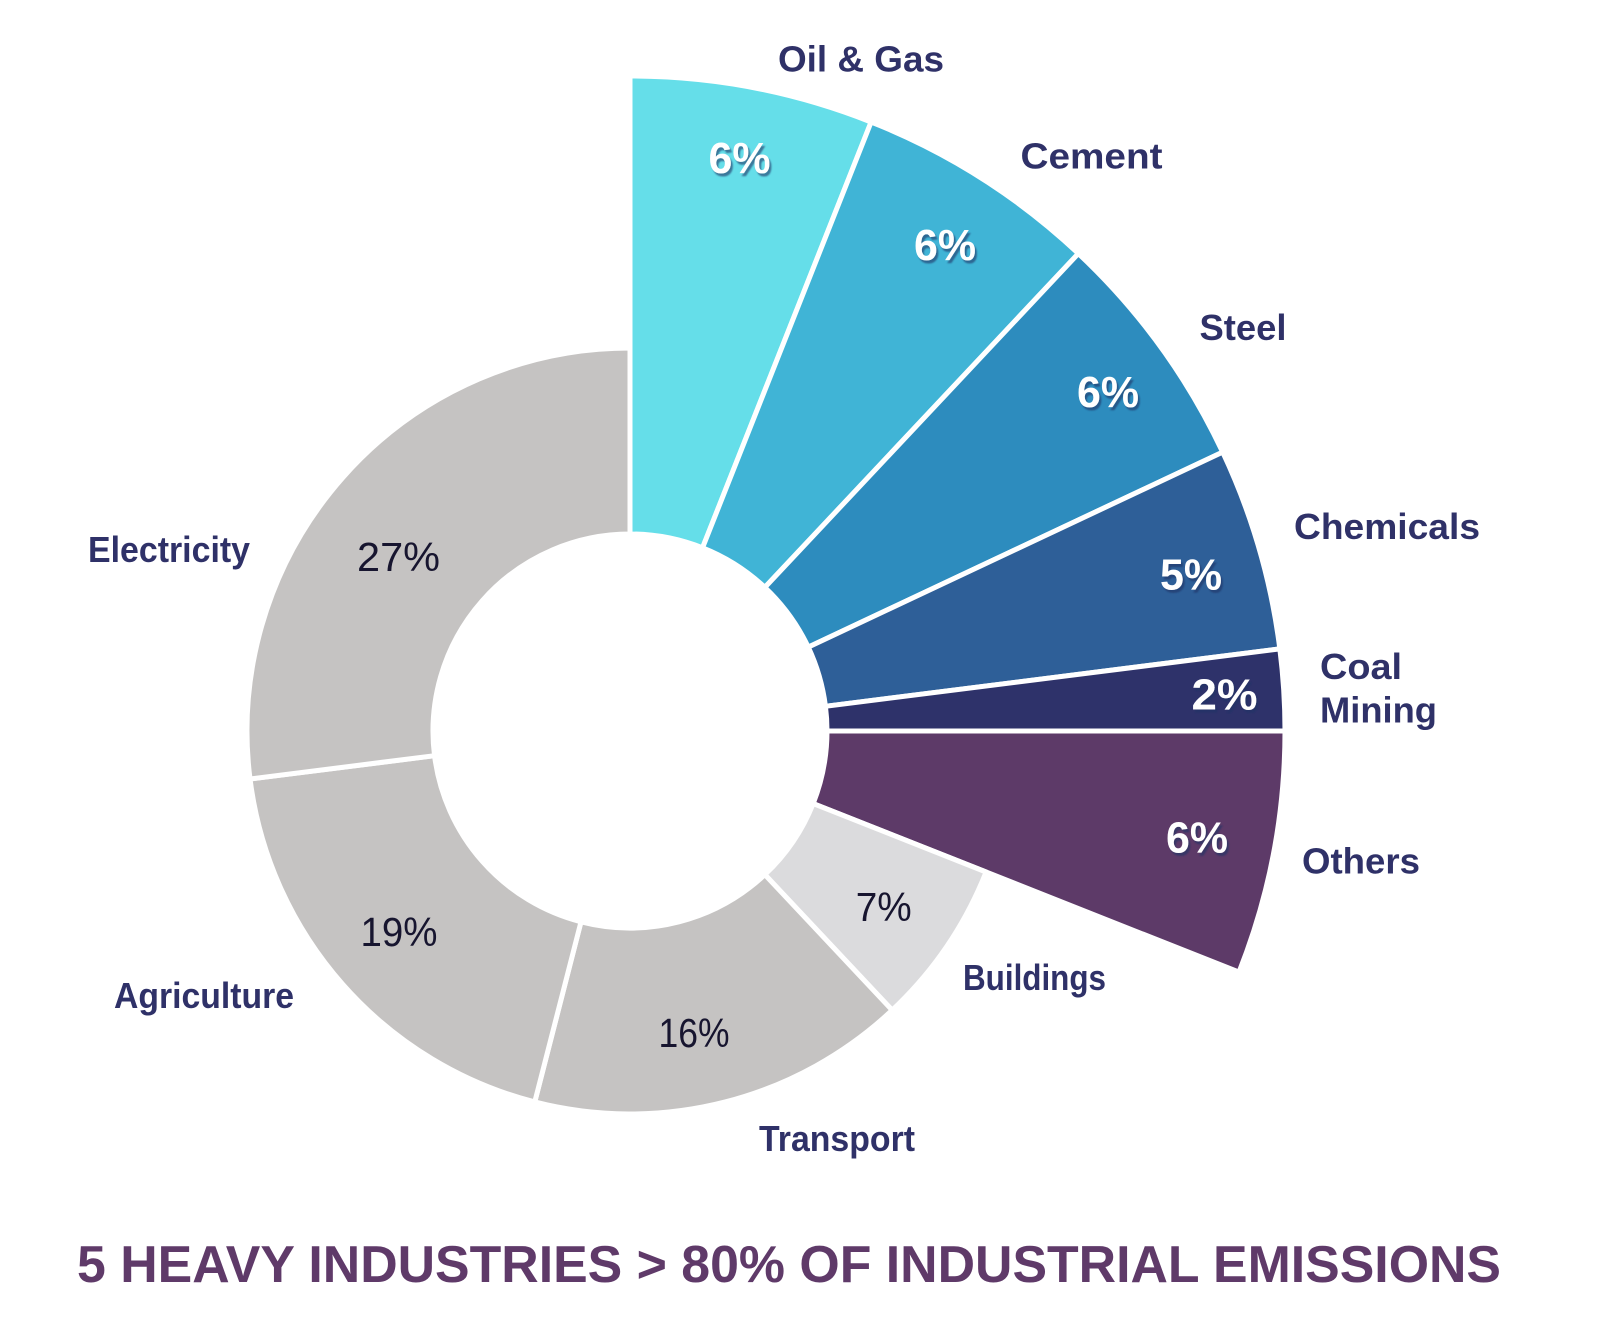  What do you see at coordinates (1387, 526) in the screenshot?
I see `svg-text: Chemicals` at bounding box center [1387, 526].